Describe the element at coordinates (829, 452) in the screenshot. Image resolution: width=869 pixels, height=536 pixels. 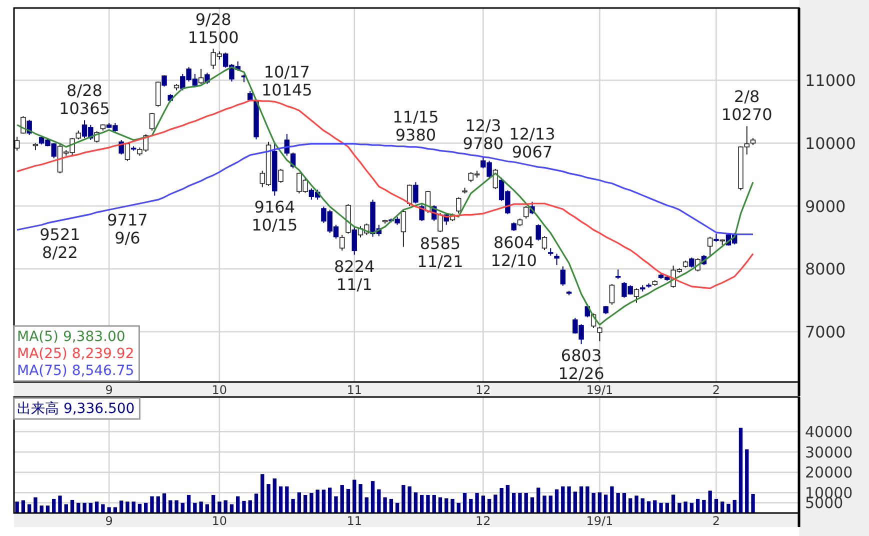
I see `y-tick-label: 30000` at that location.